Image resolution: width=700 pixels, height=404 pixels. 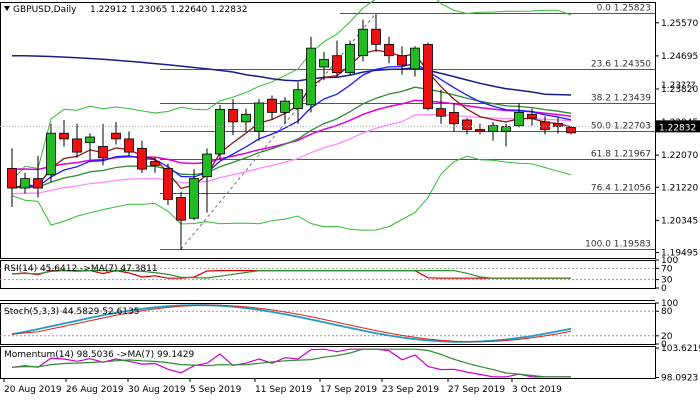 I want to click on fib-level-label: 100.0 1.19583, so click(x=618, y=245).